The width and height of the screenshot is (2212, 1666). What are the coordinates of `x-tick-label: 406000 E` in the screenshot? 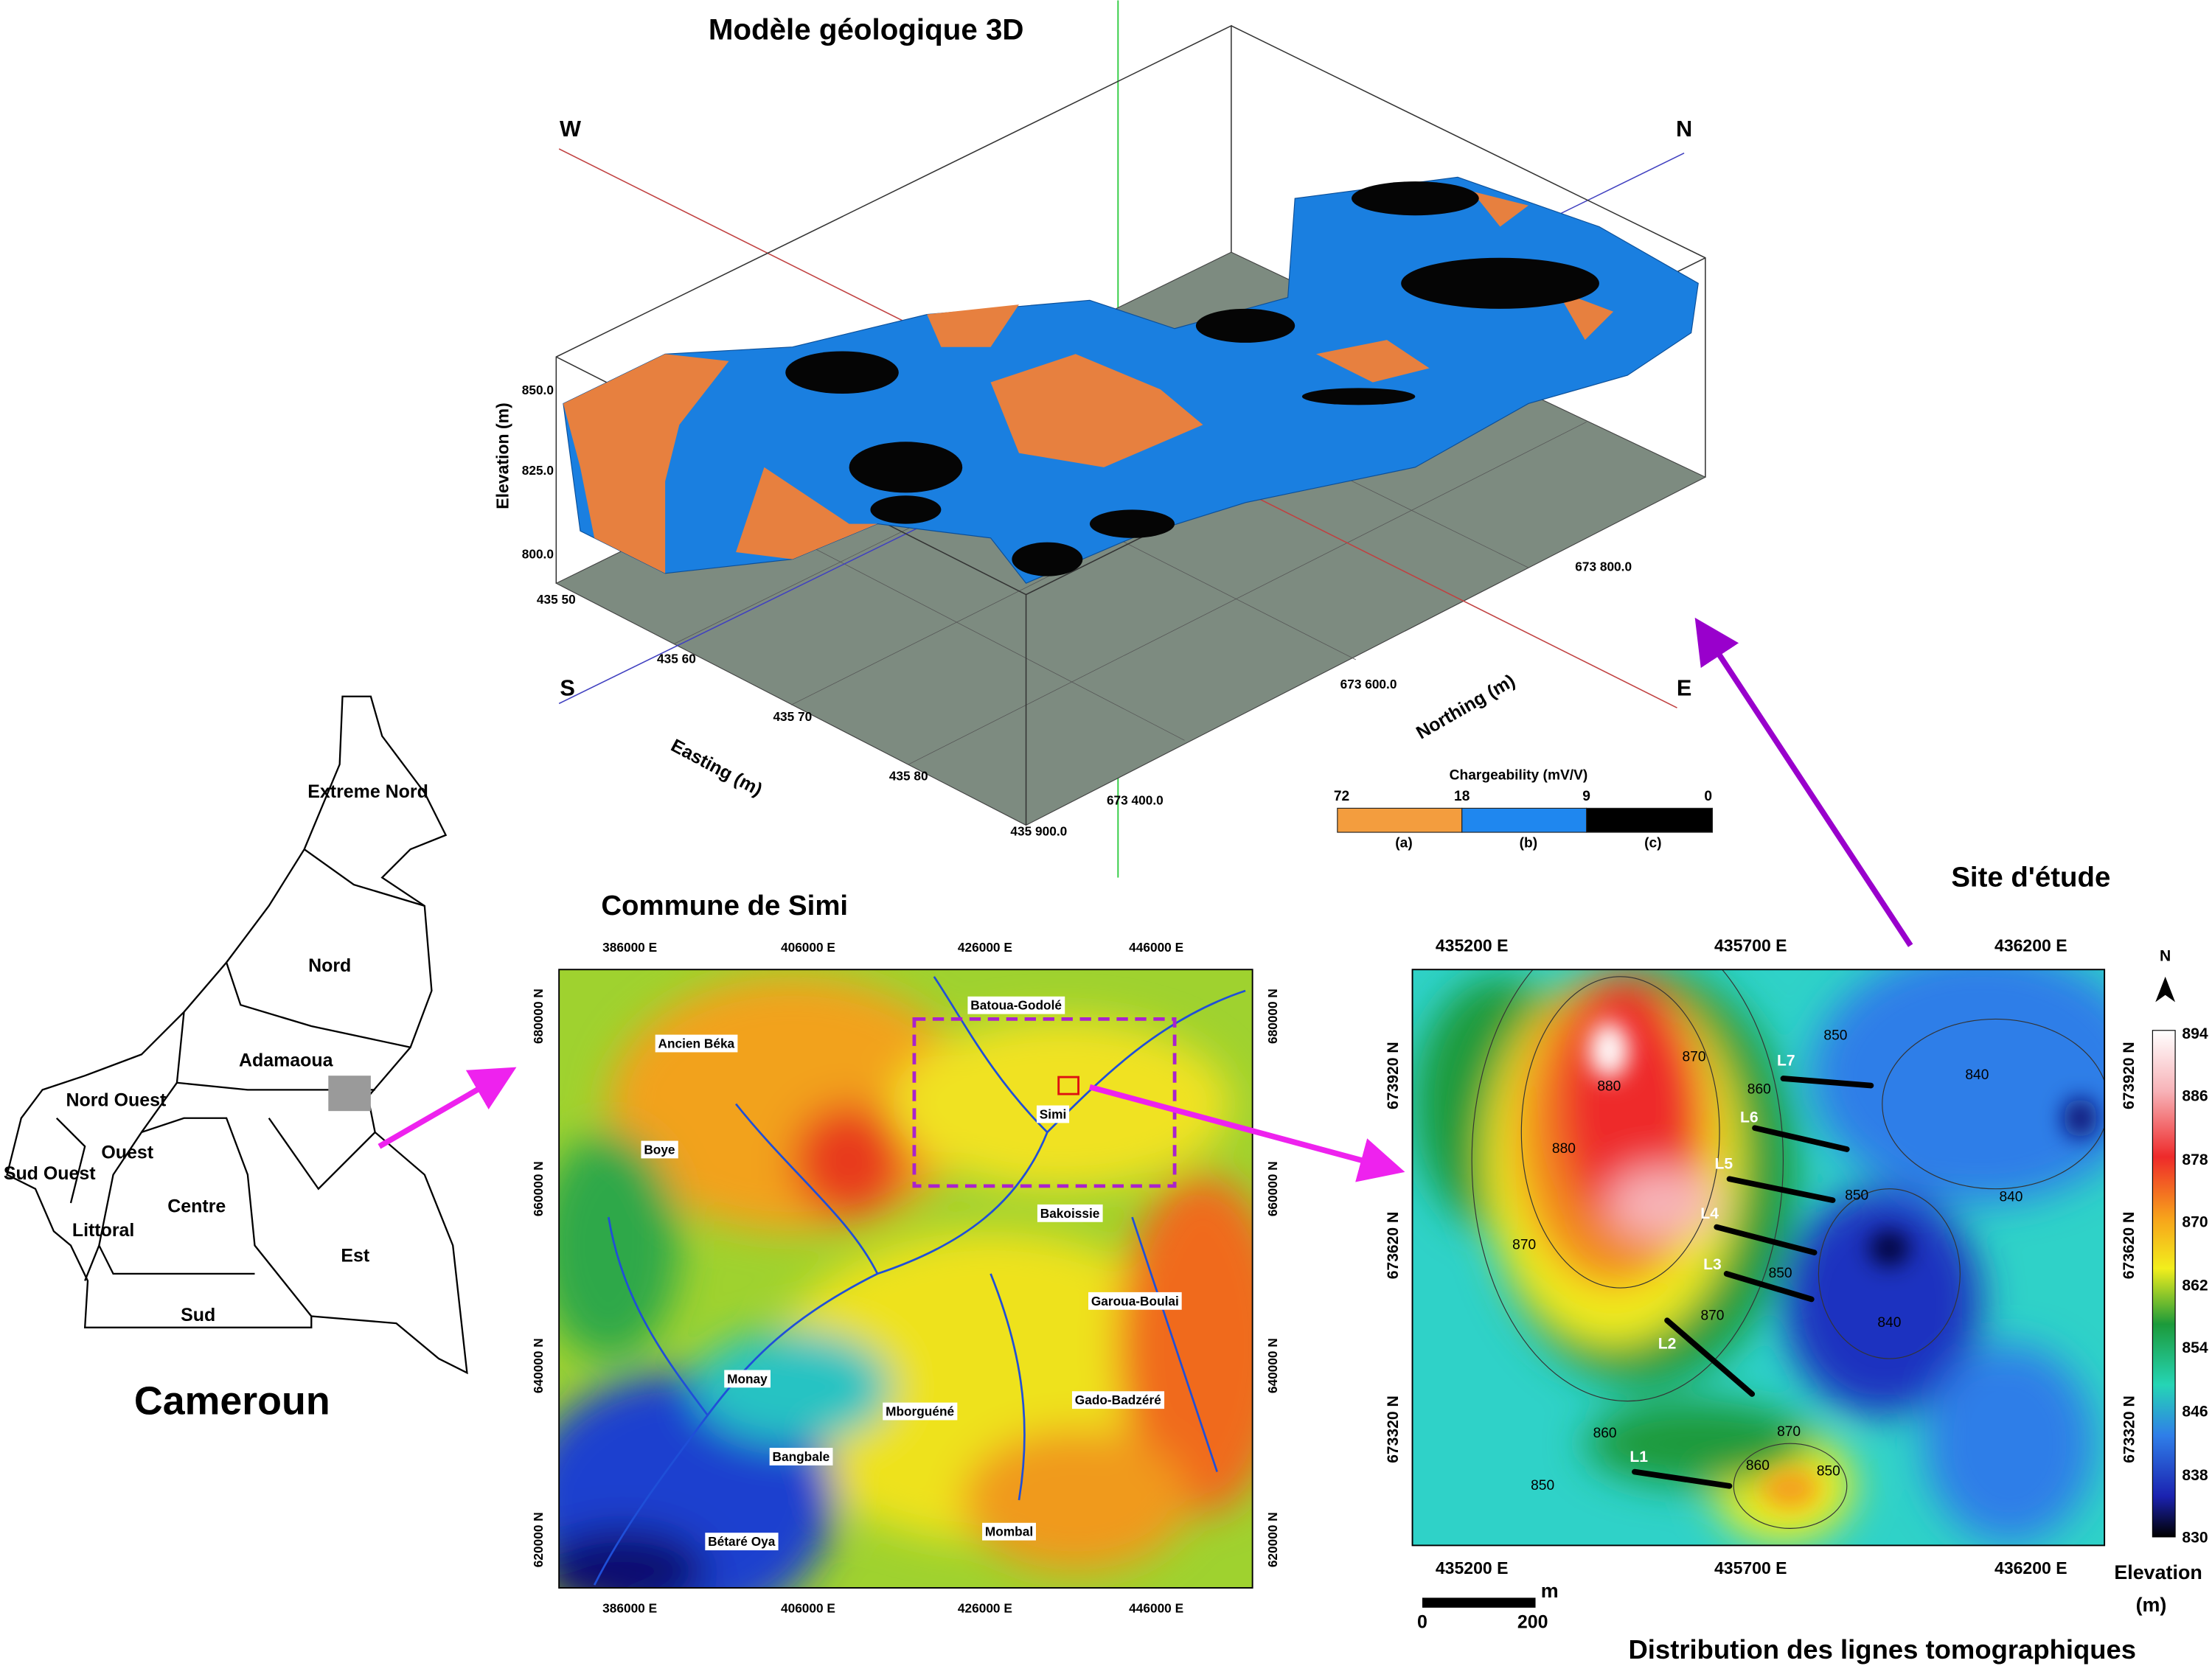 It's located at (808, 1607).